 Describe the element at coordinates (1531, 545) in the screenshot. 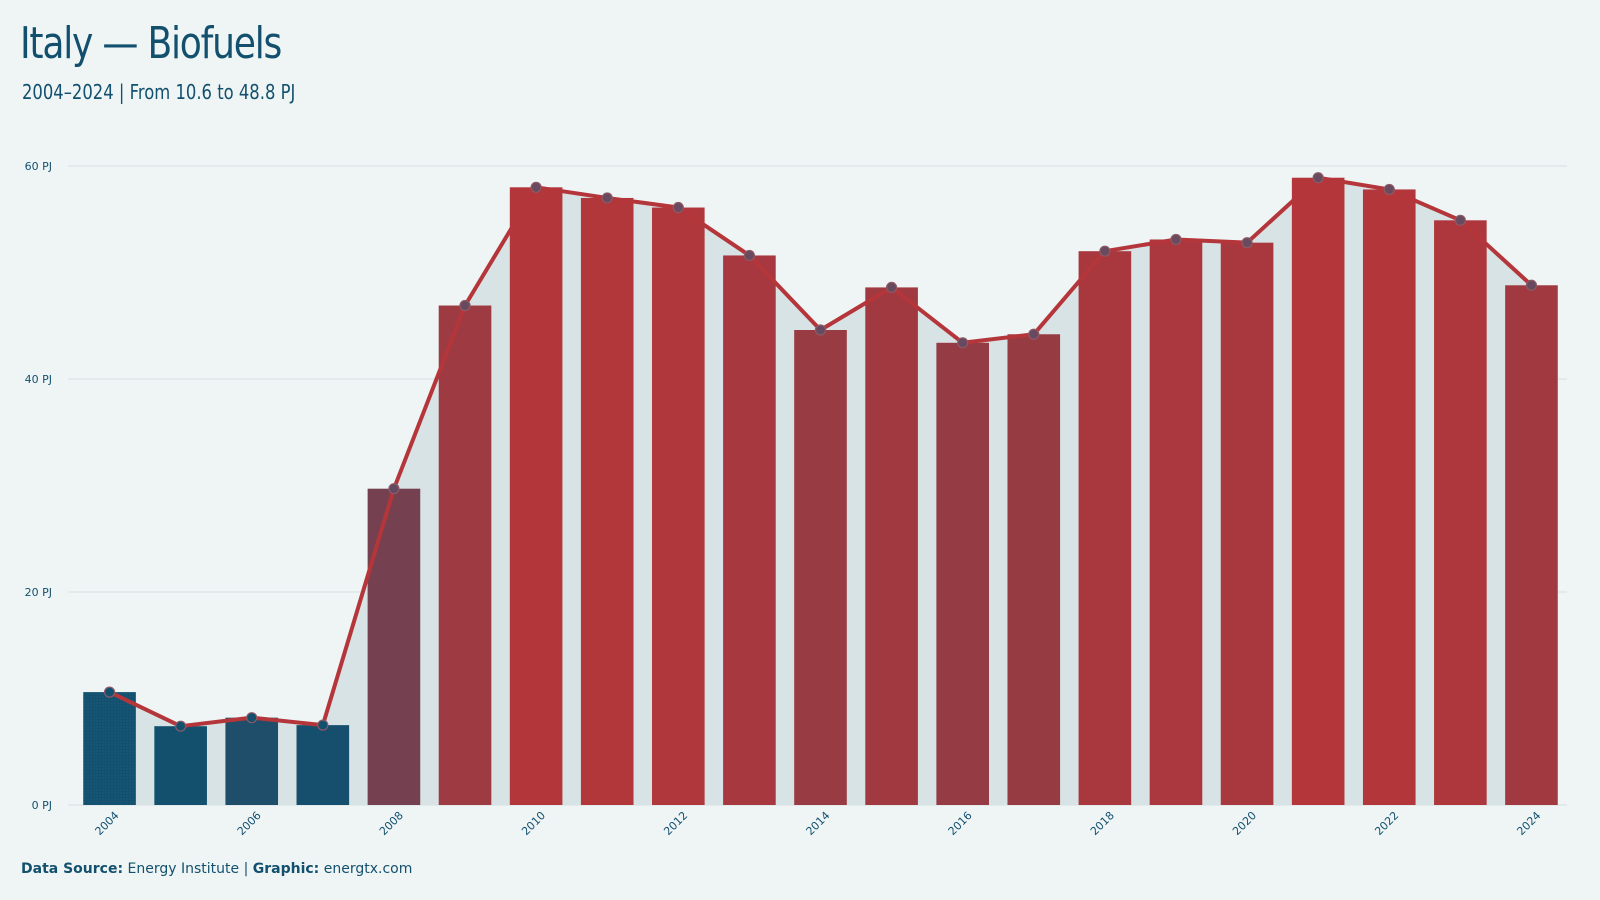

I see `bar-2024` at that location.